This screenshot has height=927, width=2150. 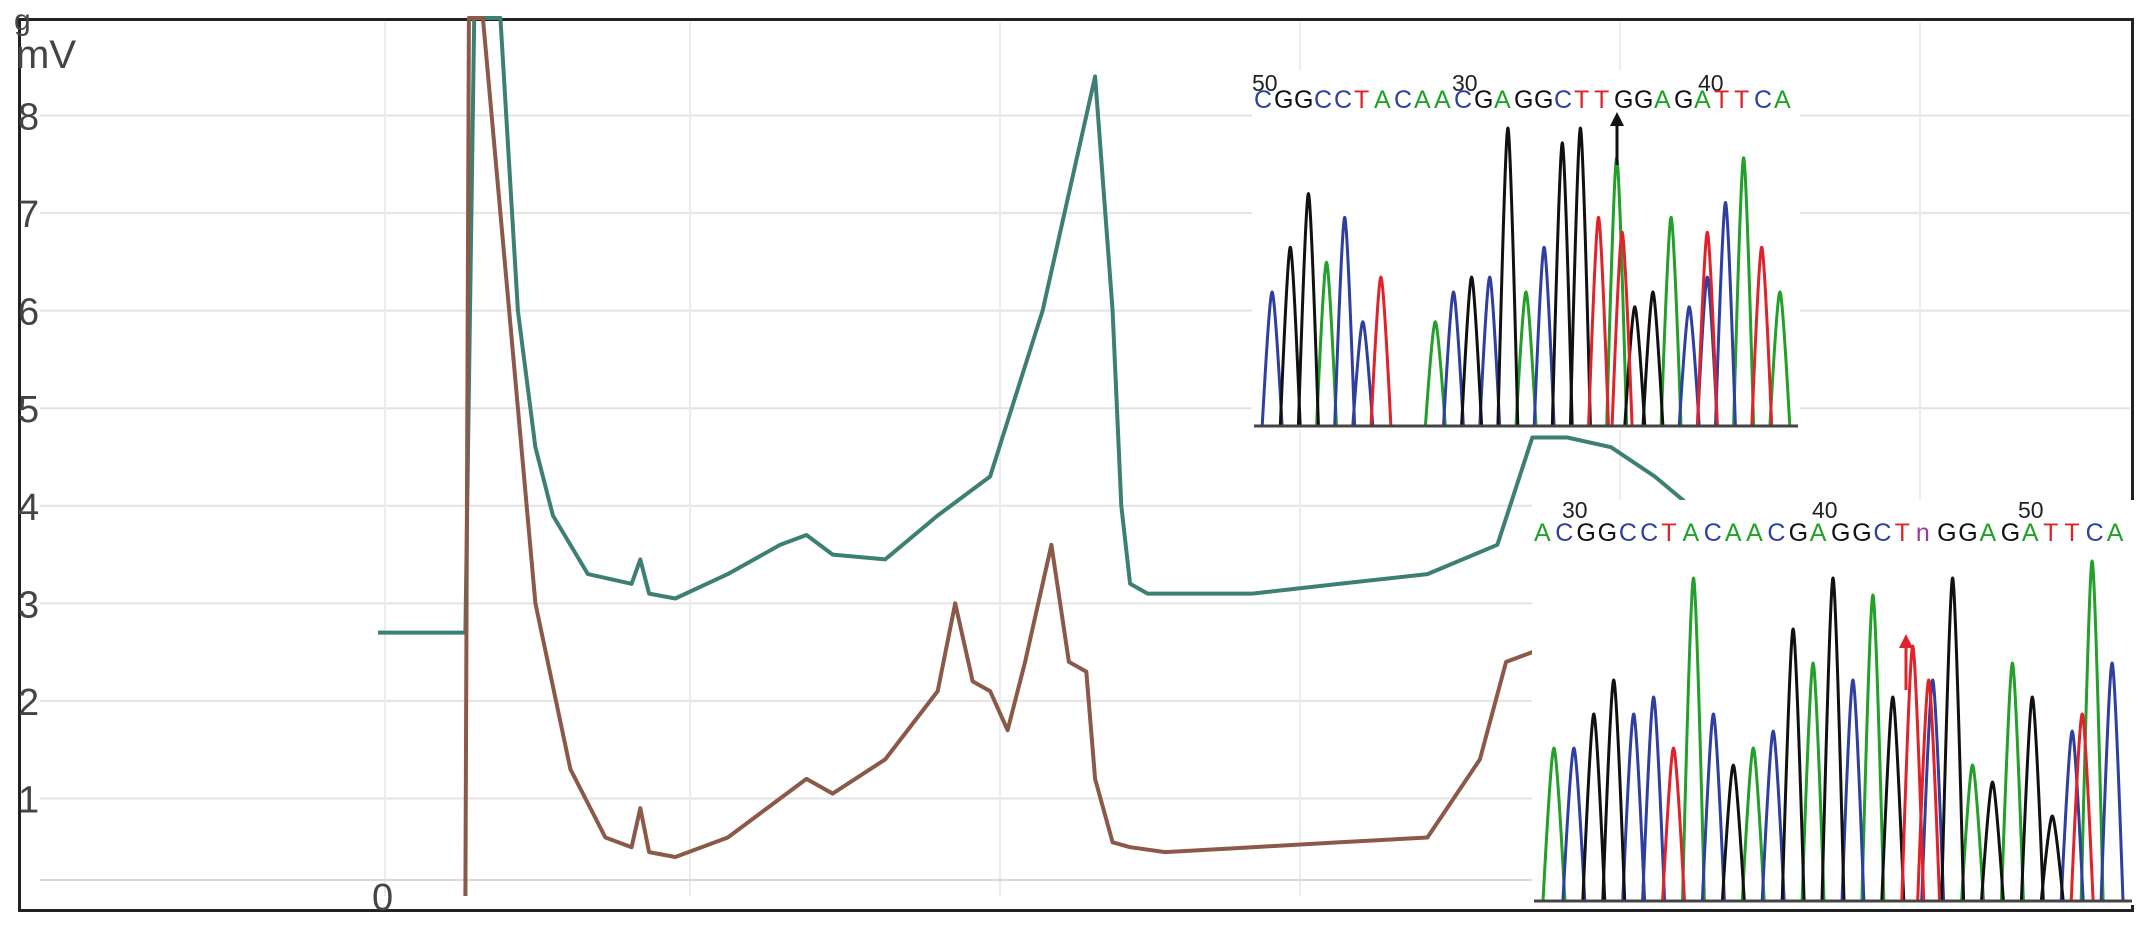 What do you see at coordinates (28, 215) in the screenshot?
I see `y-tick-label: 7` at bounding box center [28, 215].